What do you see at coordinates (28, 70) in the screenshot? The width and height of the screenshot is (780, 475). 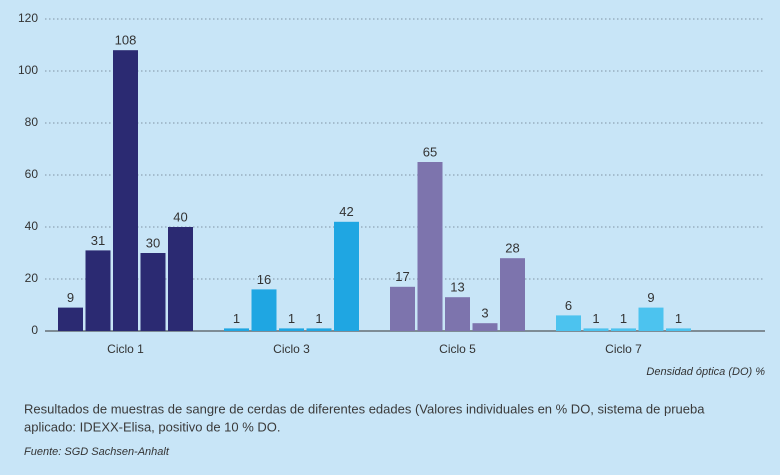 I see `y-tick-label: 100` at bounding box center [28, 70].